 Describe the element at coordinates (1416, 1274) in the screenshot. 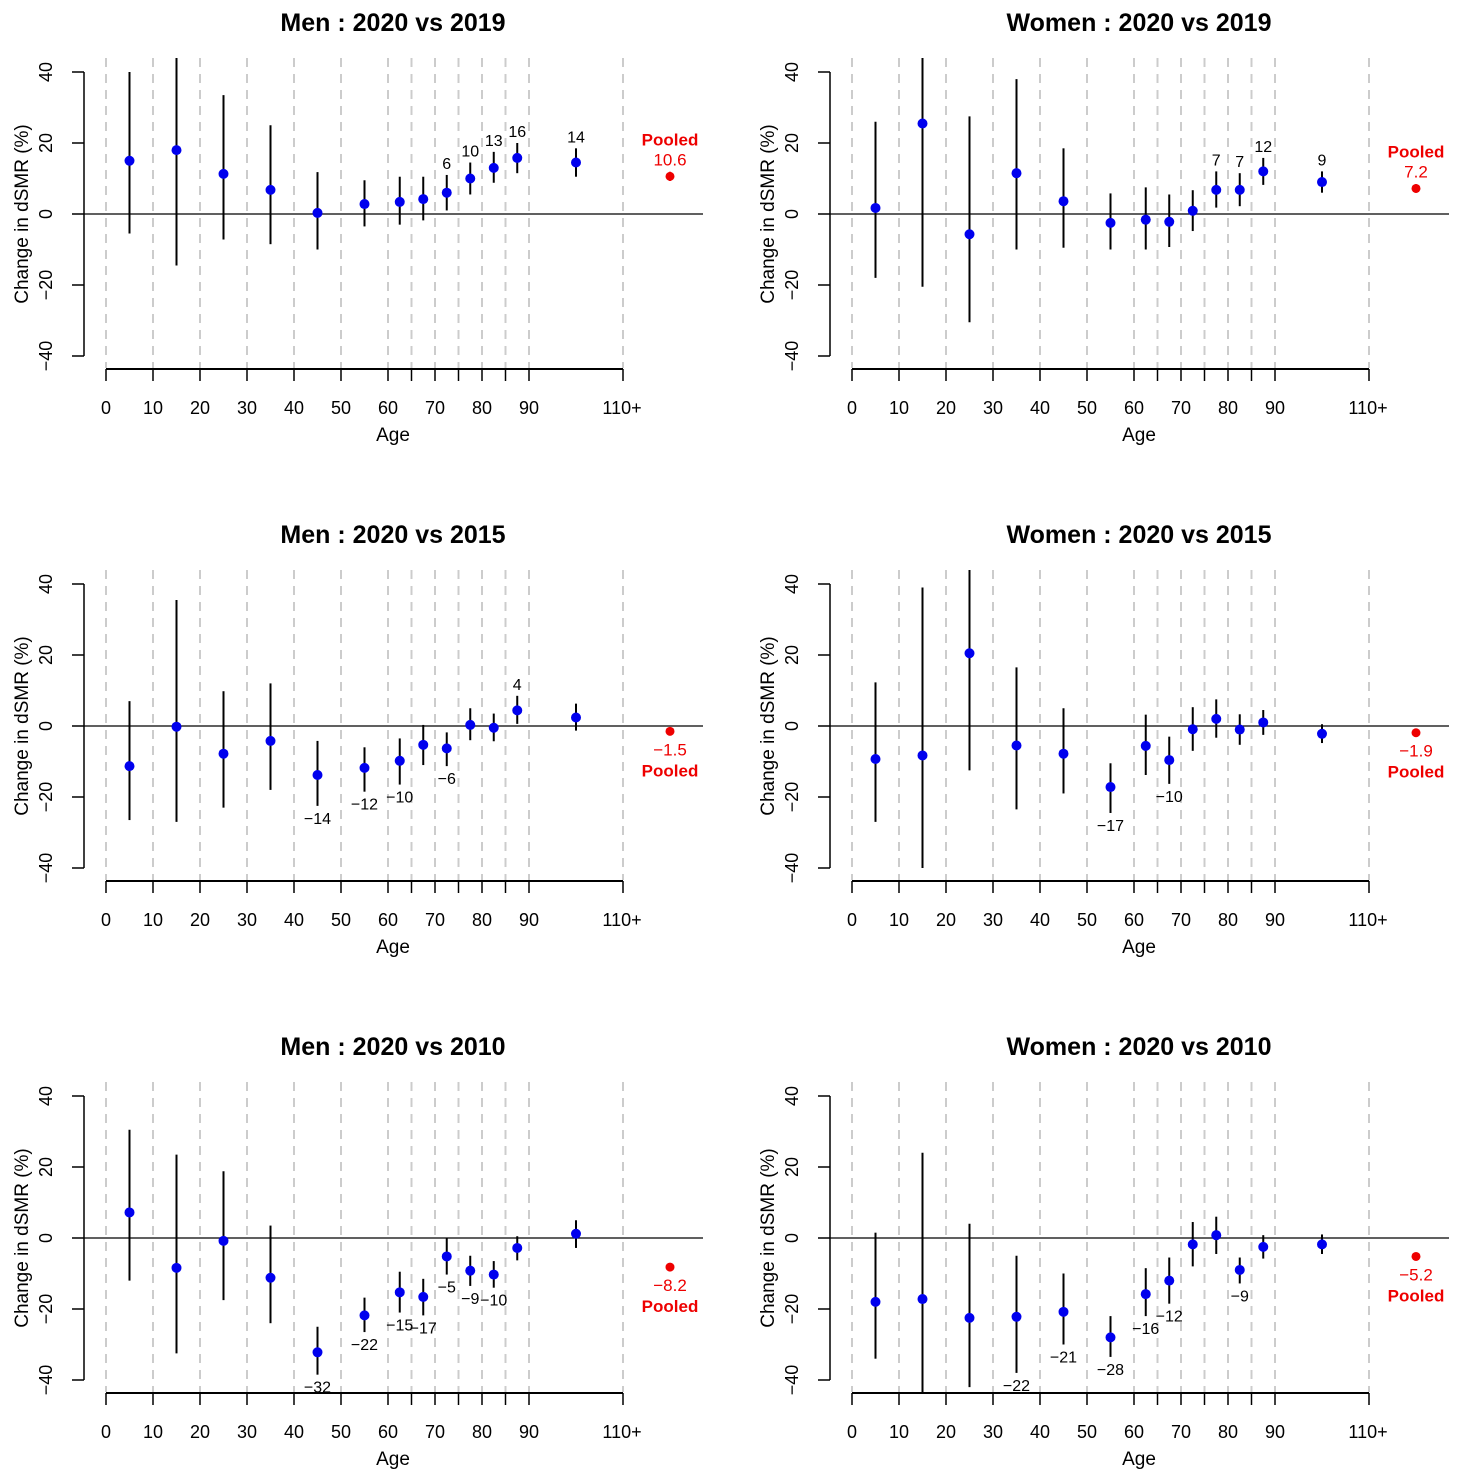

I see `pooled-value: −5.2` at that location.